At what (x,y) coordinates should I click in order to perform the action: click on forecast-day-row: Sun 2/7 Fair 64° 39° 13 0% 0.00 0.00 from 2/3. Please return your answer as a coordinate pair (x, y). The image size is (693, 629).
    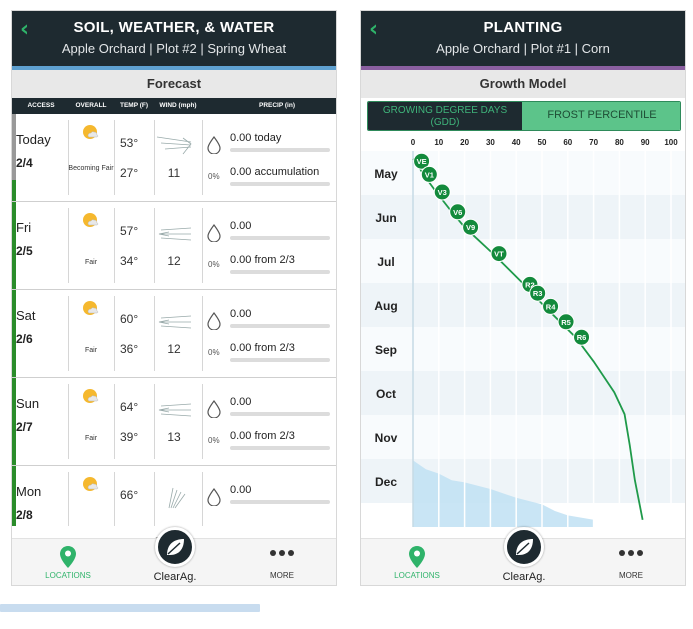
    Looking at the image, I should click on (174, 422).